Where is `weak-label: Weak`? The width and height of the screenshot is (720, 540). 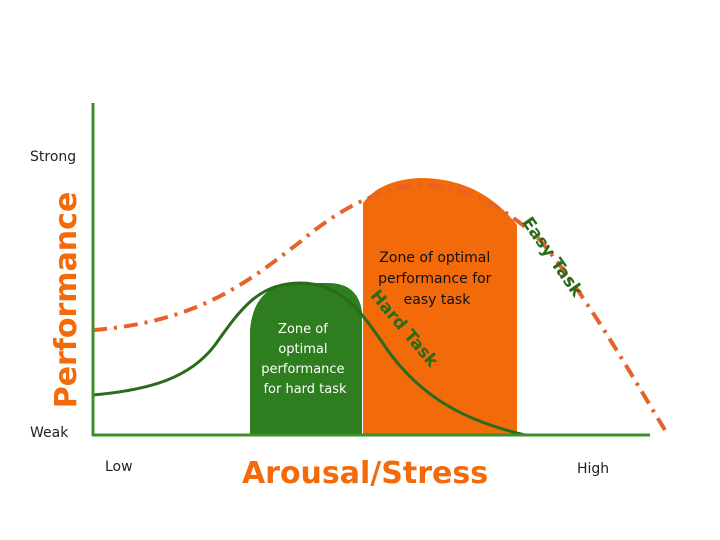 weak-label: Weak is located at coordinates (49, 433).